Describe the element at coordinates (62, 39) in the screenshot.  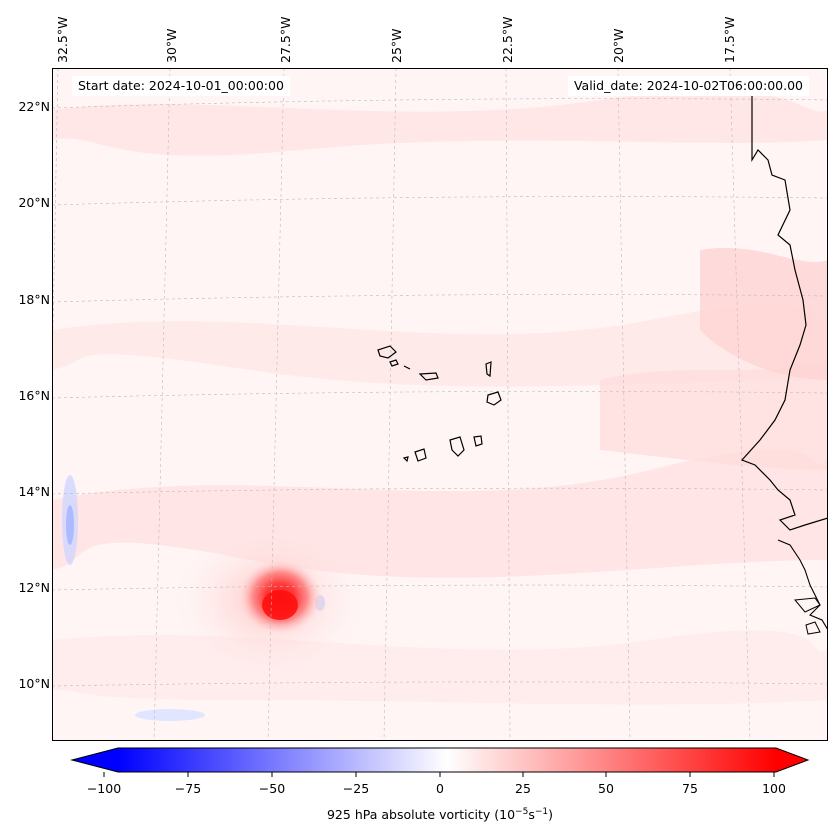
I see `lon-label: 32.5°W` at that location.